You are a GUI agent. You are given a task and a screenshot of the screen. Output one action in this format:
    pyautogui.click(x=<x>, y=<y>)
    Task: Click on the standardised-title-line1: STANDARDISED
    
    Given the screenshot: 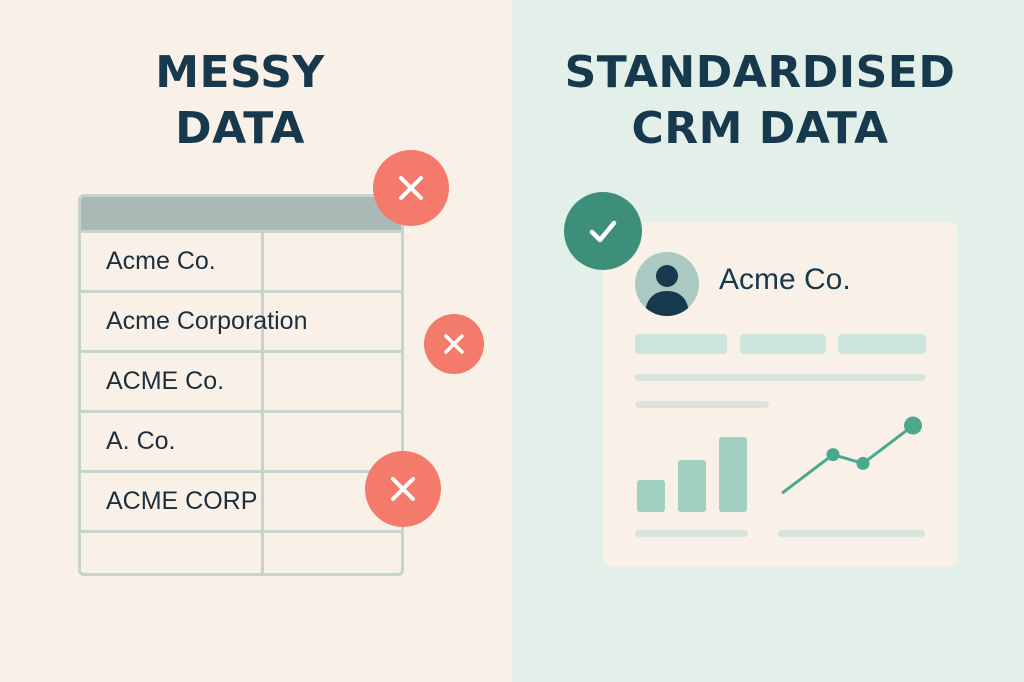 What is the action you would take?
    pyautogui.click(x=760, y=72)
    